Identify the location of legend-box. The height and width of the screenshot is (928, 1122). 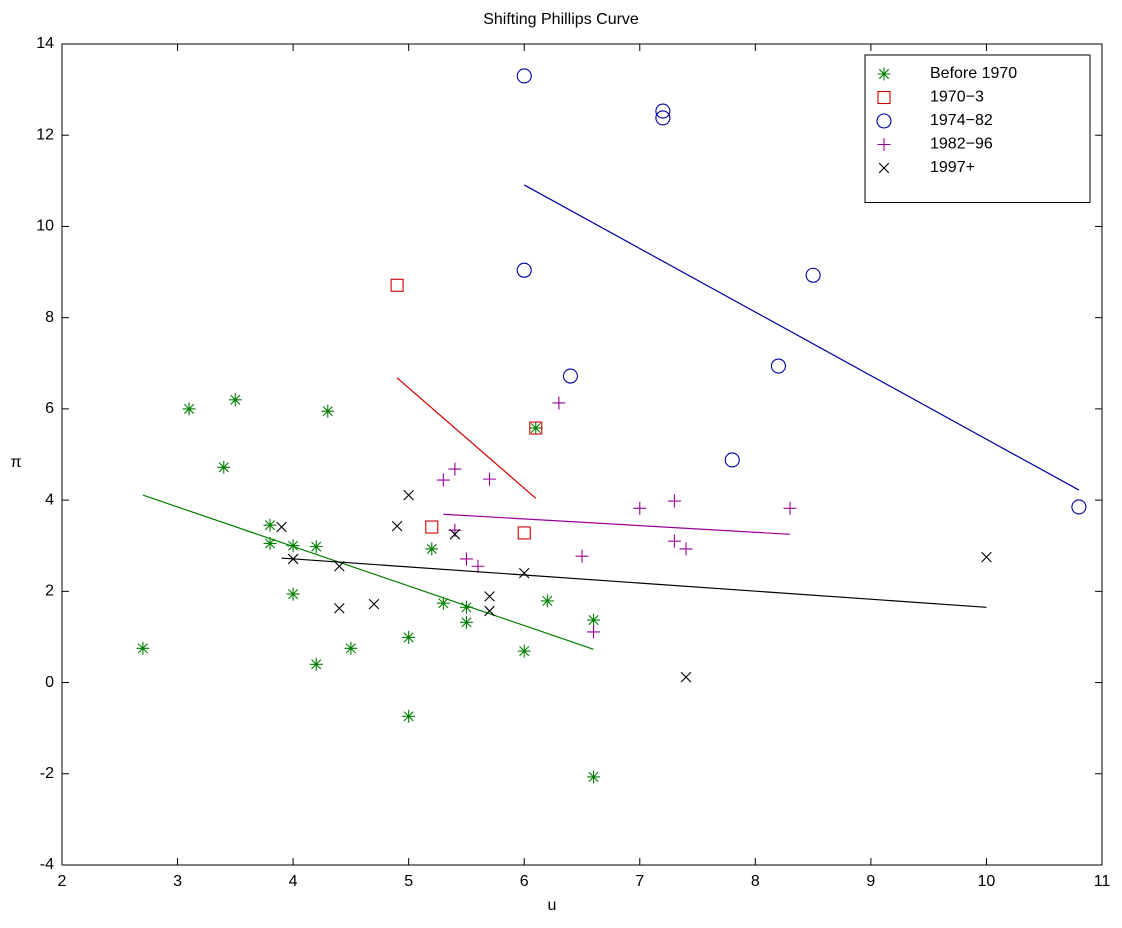
(977, 128).